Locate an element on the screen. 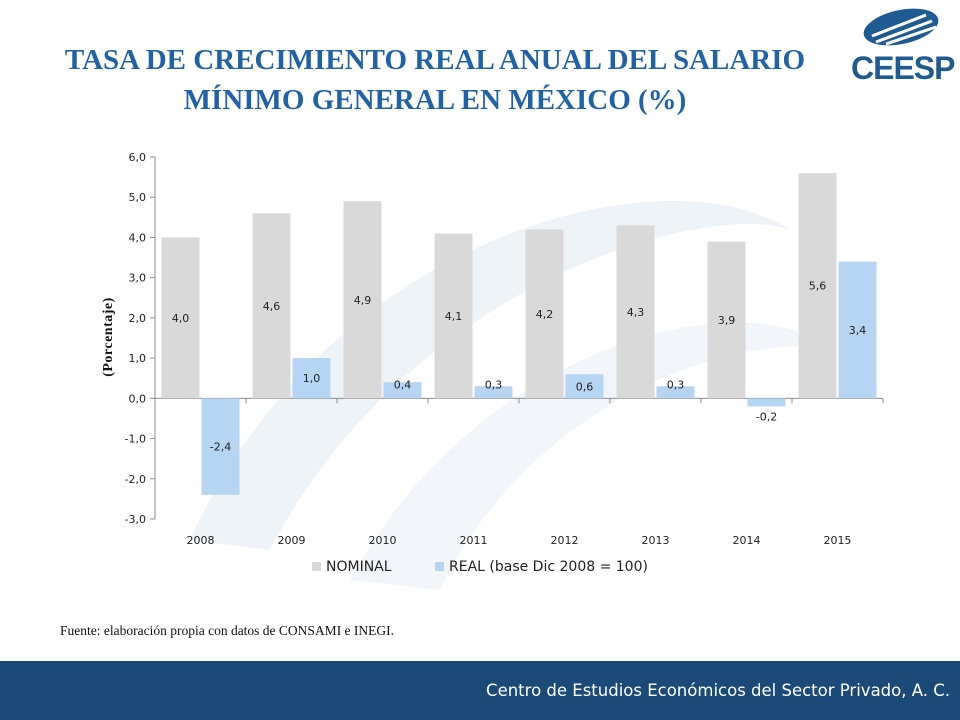 Image resolution: width=960 pixels, height=720 pixels. data-label-nominal: 5,6 is located at coordinates (818, 286).